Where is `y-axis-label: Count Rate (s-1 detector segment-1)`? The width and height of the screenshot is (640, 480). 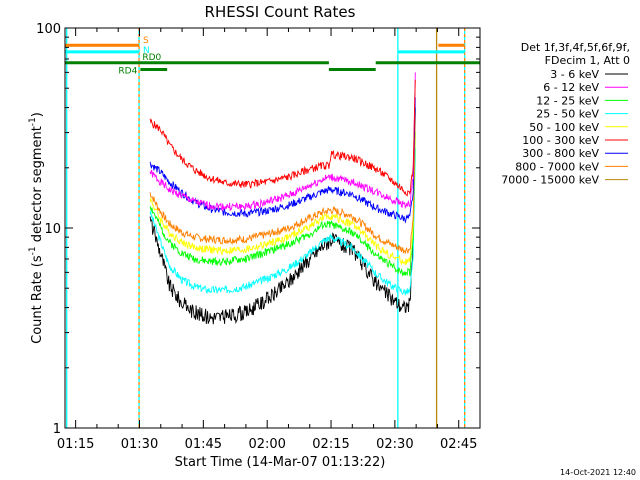 y-axis-label: Count Rate (s-1 detector segment-1) is located at coordinates (36, 228).